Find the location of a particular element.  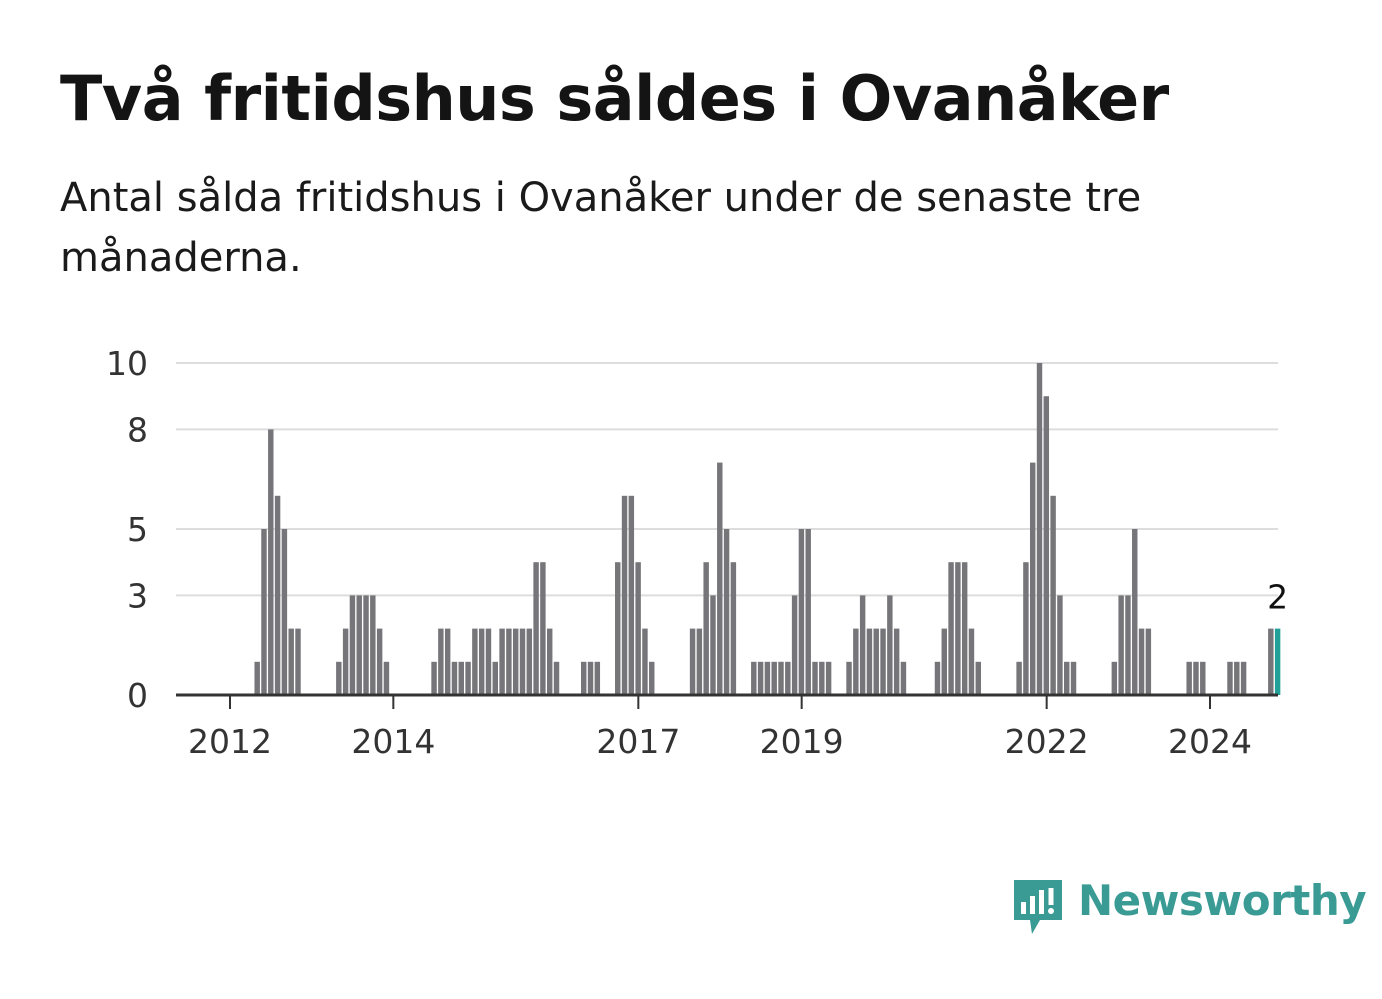

y-tick-label: 3 is located at coordinates (137, 595).